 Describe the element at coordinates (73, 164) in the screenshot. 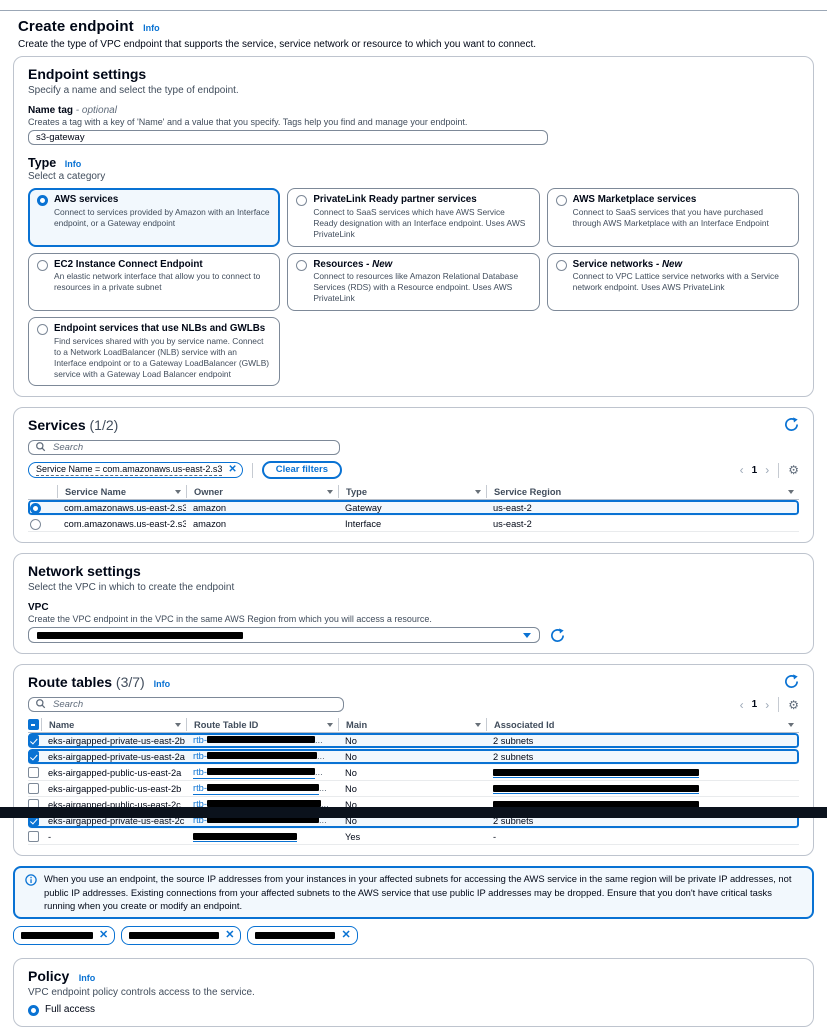

I see `type-info-link: Info` at that location.